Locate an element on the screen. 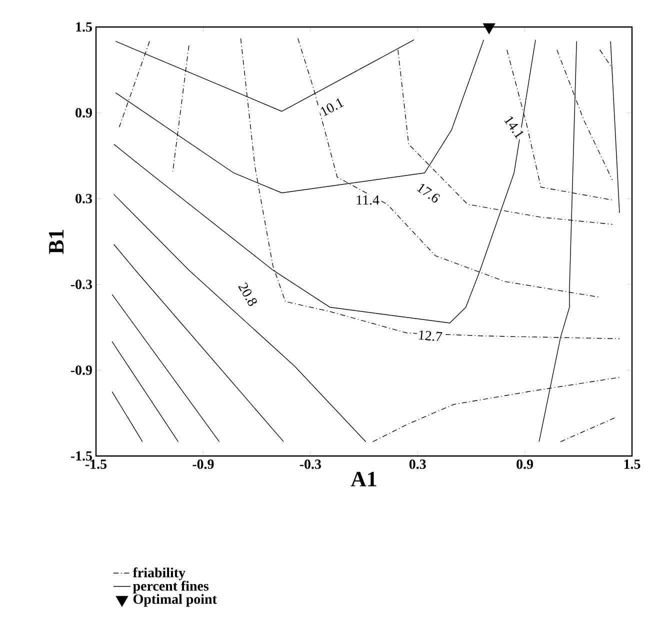 This screenshot has width=670, height=633. y-tick-label: 0.3 is located at coordinates (84, 199).